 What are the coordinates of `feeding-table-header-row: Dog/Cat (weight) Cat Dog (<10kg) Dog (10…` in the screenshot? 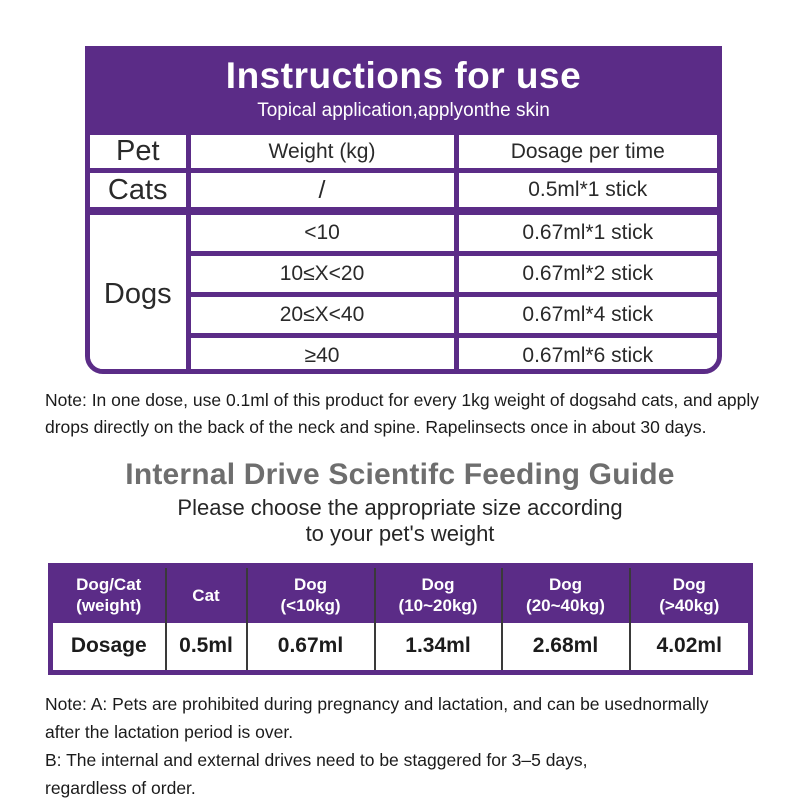 It's located at (400, 594).